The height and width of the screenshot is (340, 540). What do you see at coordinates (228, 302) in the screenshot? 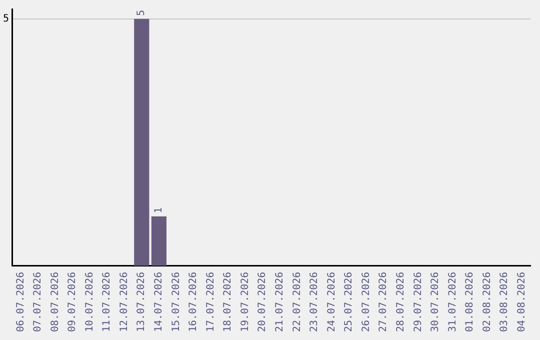
I see `x-tick-label: 18.07.2026` at bounding box center [228, 302].